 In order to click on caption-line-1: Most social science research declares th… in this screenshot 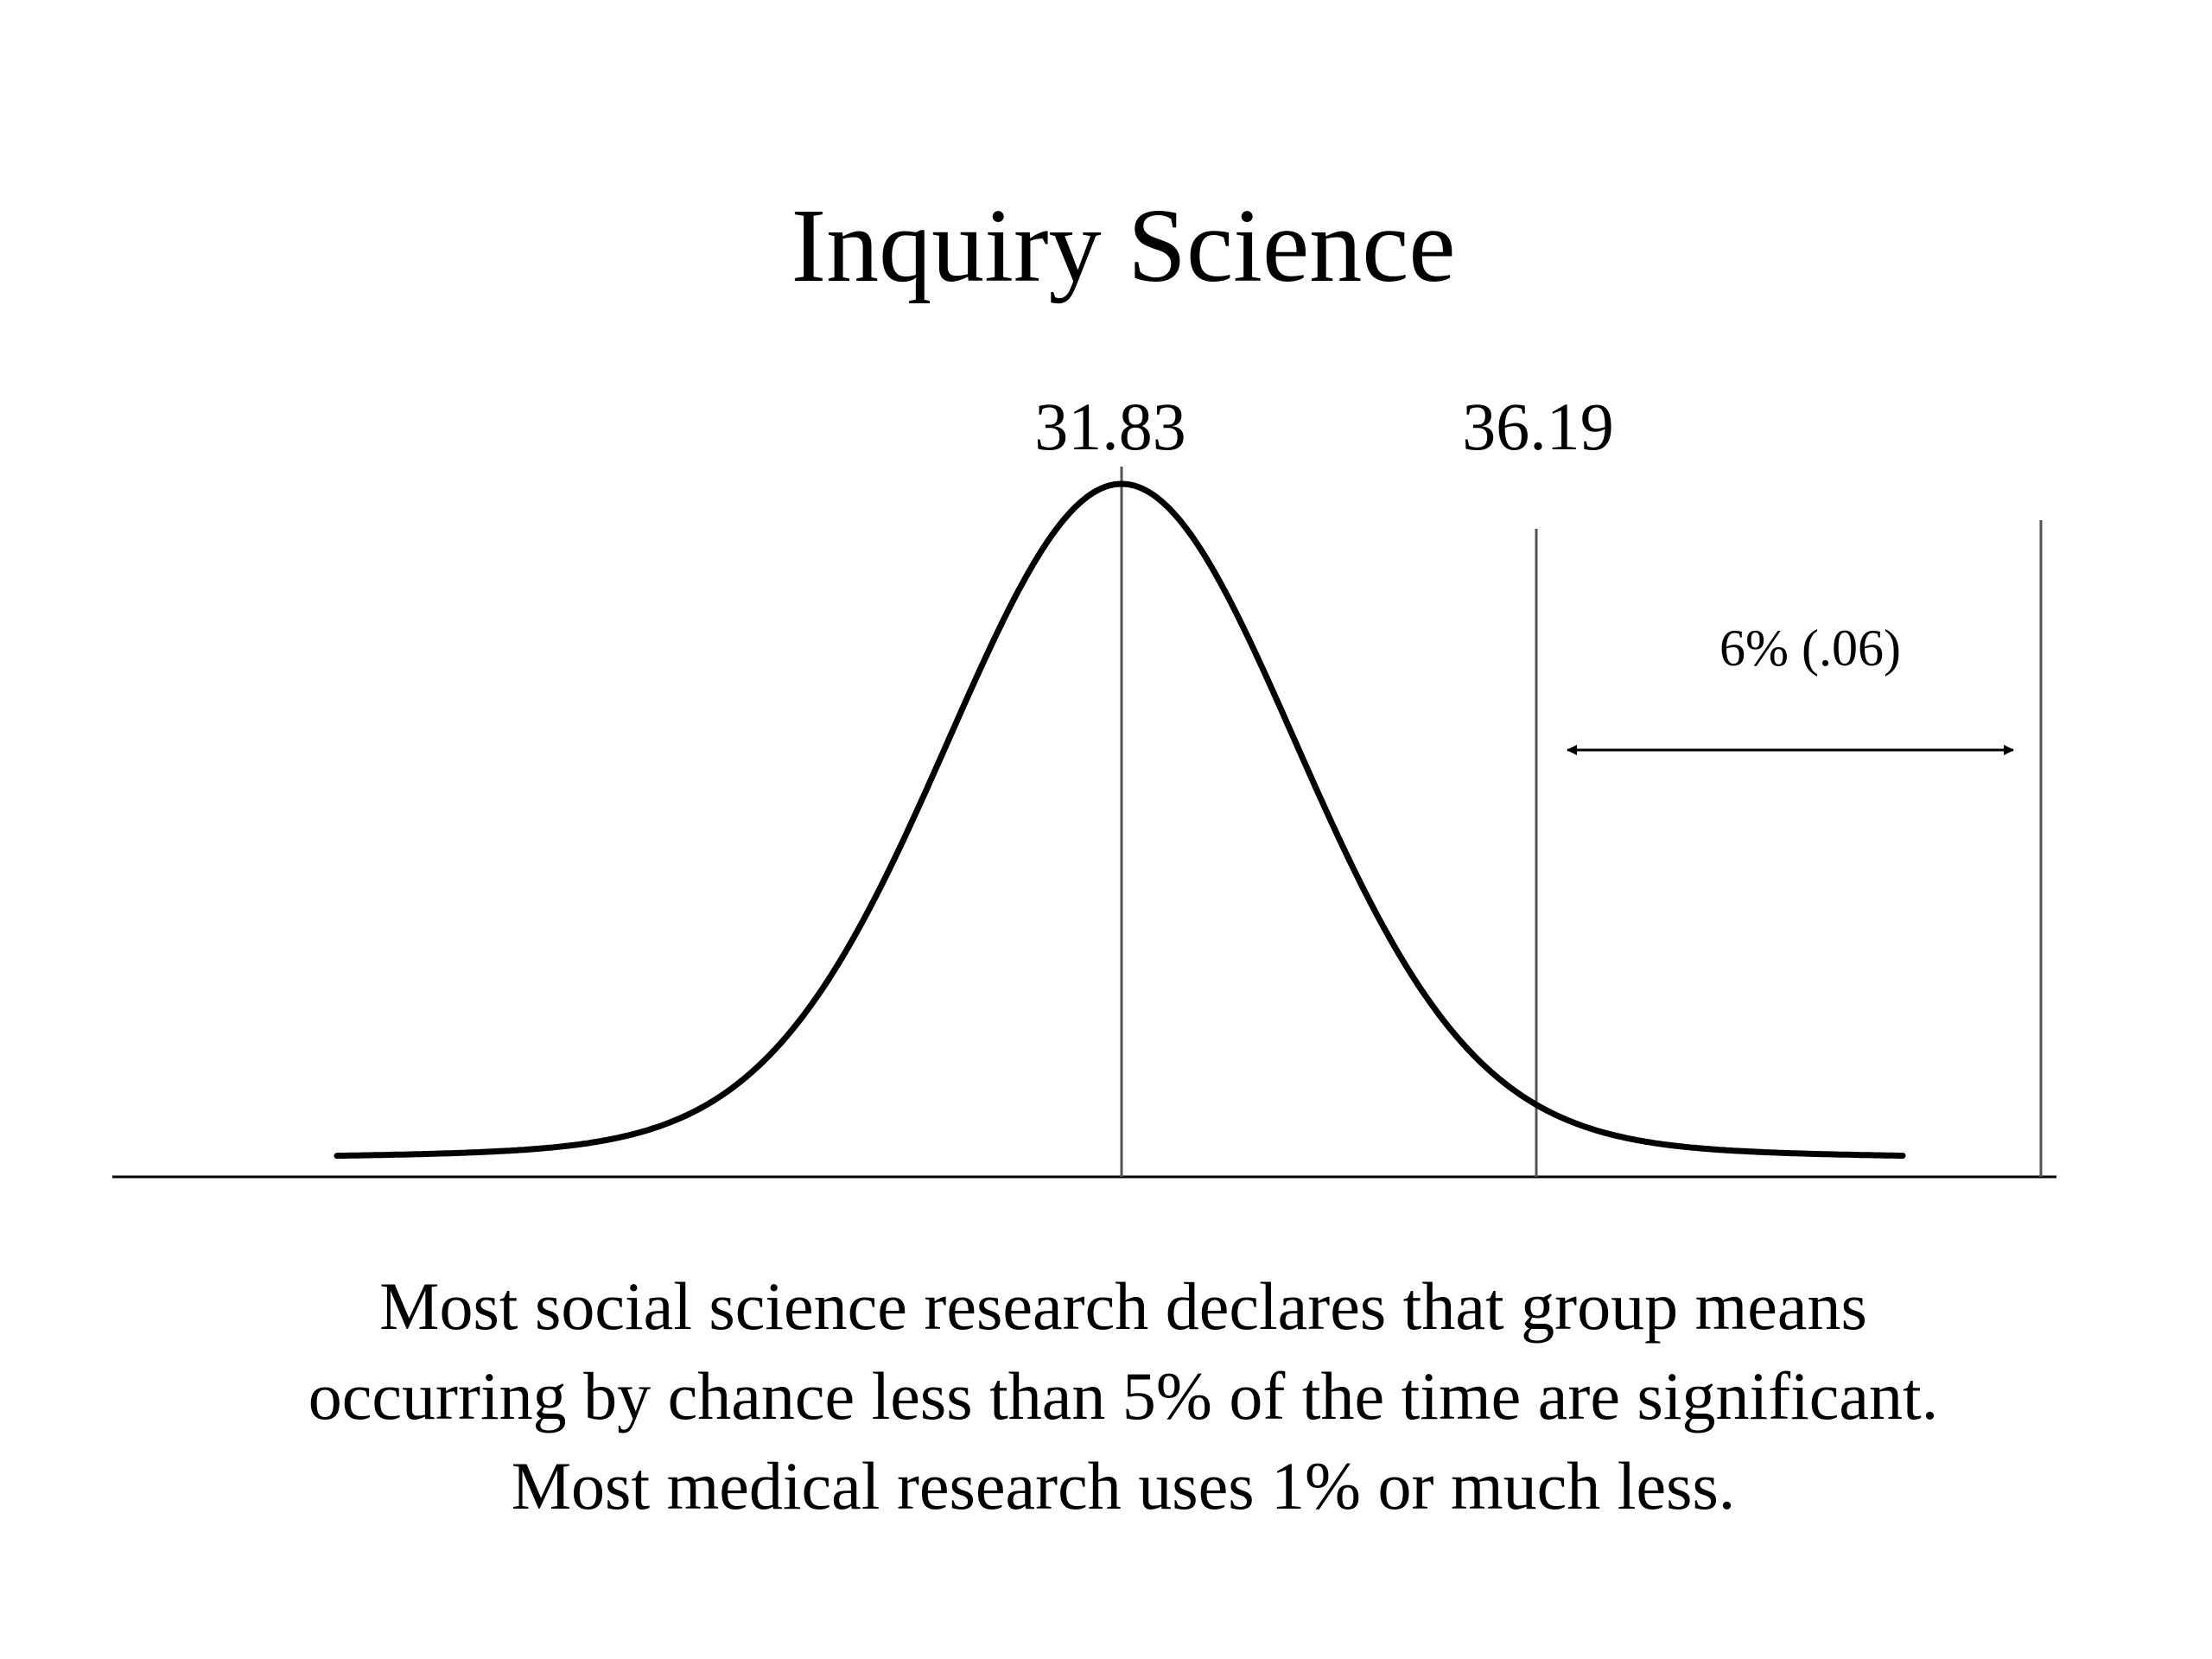, I will do `click(1123, 1306)`.